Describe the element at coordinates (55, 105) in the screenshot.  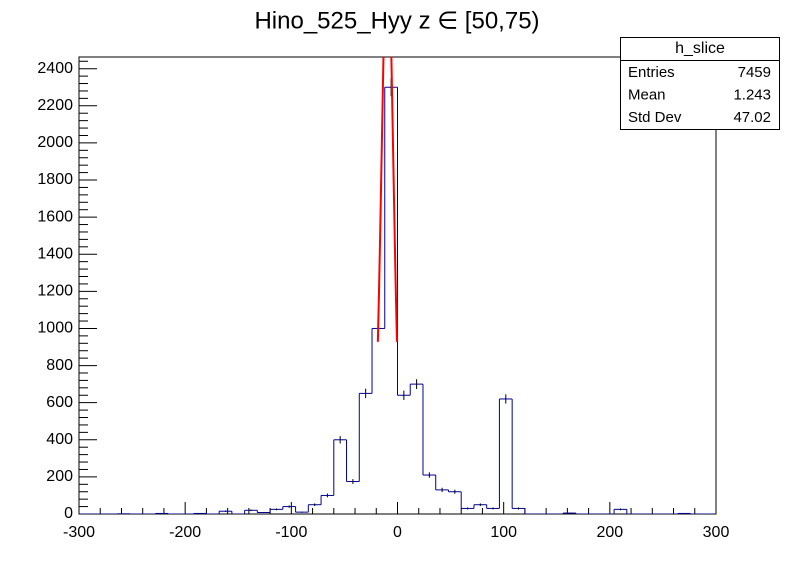
I see `y-tick-label: 2200` at that location.